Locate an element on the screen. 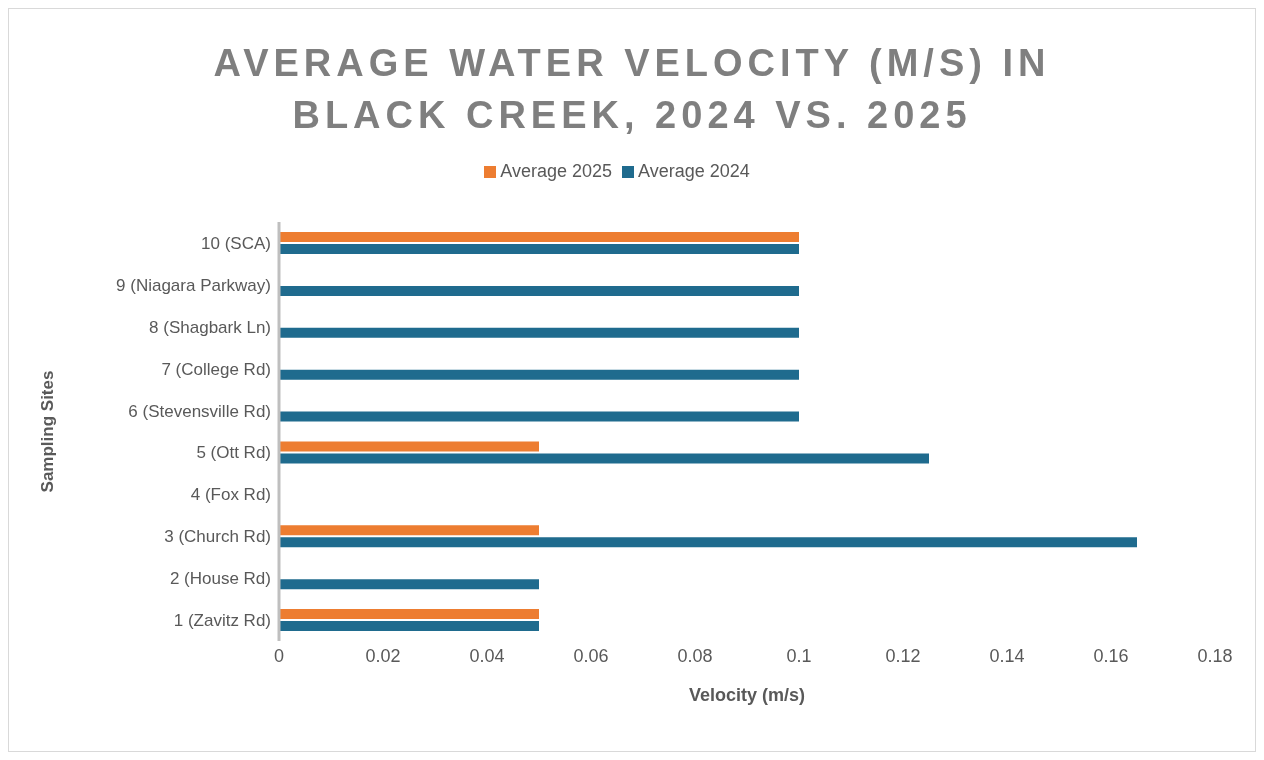  x-tick-label: 0.18 is located at coordinates (1215, 655).